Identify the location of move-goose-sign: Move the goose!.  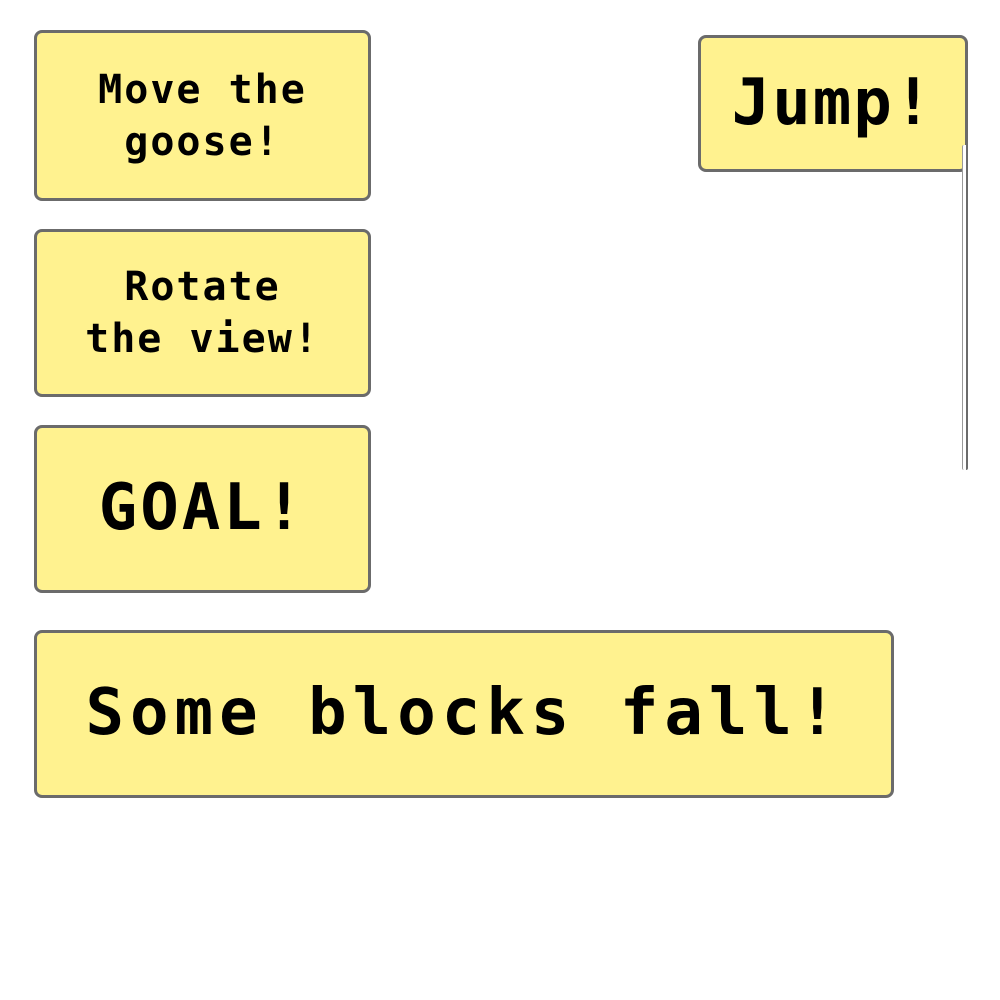
(202, 115).